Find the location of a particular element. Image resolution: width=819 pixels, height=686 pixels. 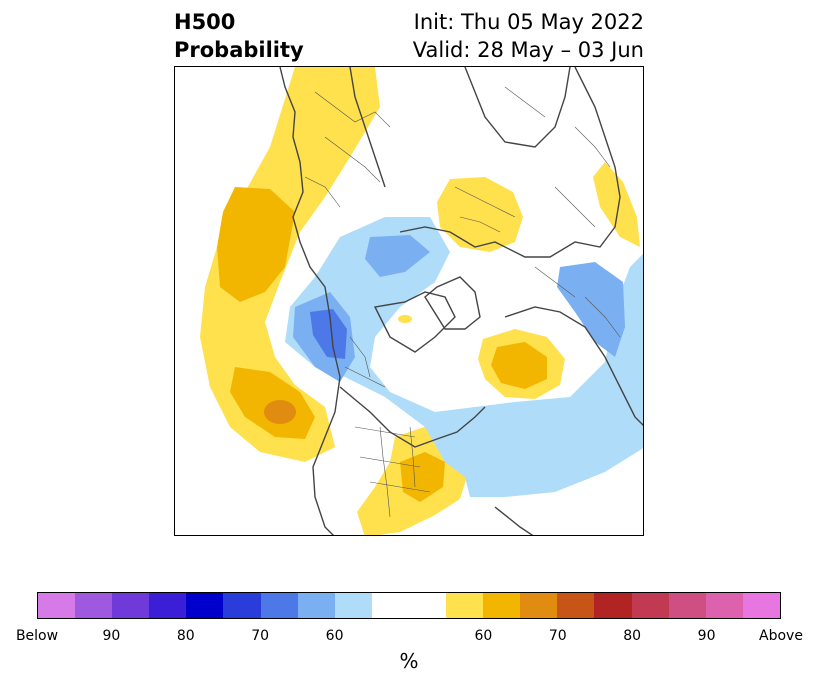

above-region-europe is located at coordinates (480, 214).